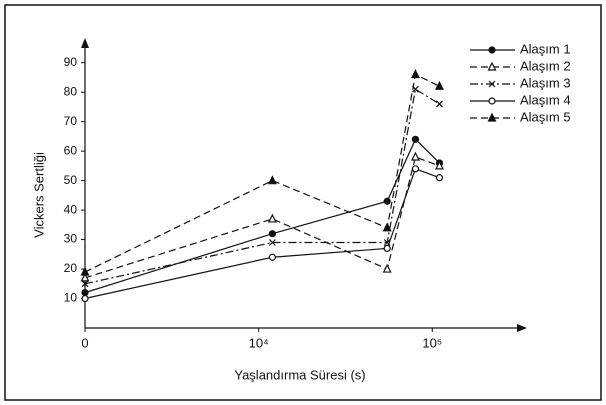  What do you see at coordinates (71, 180) in the screenshot?
I see `y-tick-label: 50` at bounding box center [71, 180].